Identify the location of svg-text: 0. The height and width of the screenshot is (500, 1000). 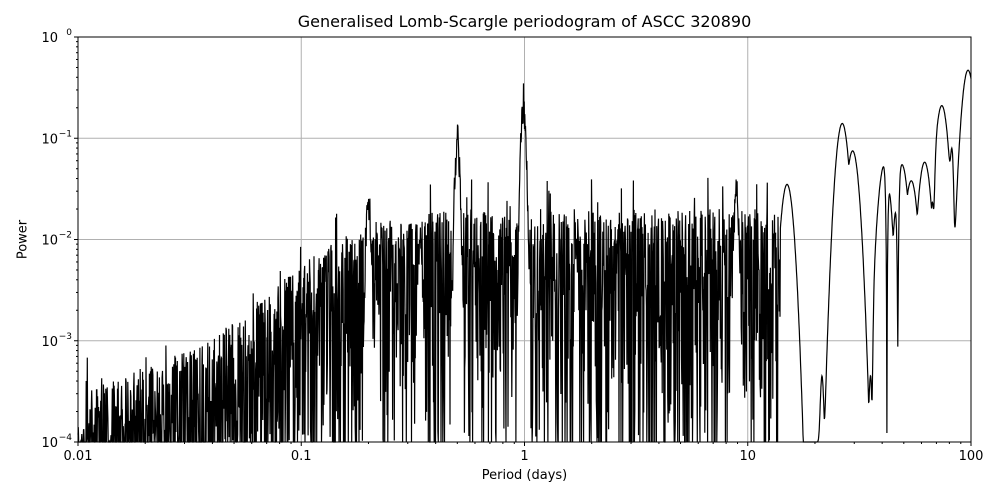
(69, 33).